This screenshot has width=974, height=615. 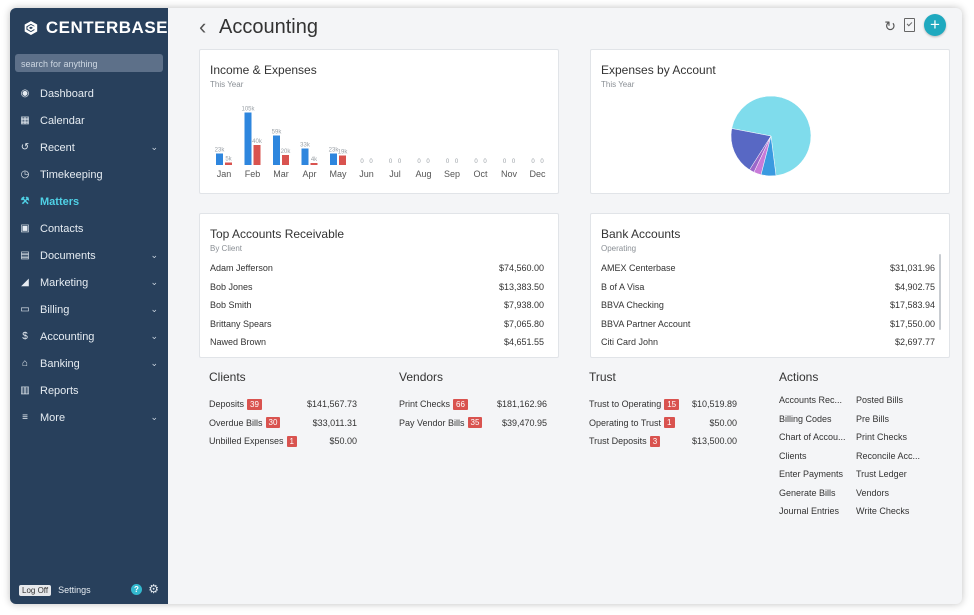 What do you see at coordinates (283, 404) in the screenshot?
I see `clients-row: Deposits 39 $141,567.73` at bounding box center [283, 404].